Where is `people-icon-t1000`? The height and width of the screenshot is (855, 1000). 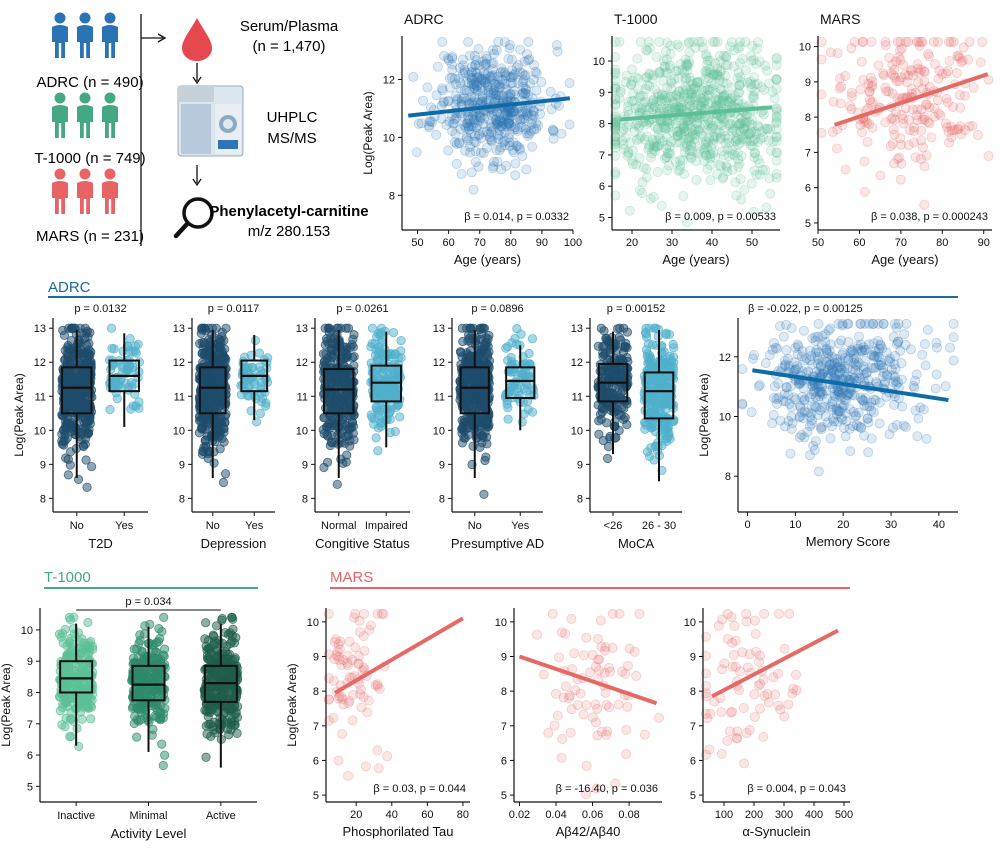 people-icon-t1000 is located at coordinates (85, 115).